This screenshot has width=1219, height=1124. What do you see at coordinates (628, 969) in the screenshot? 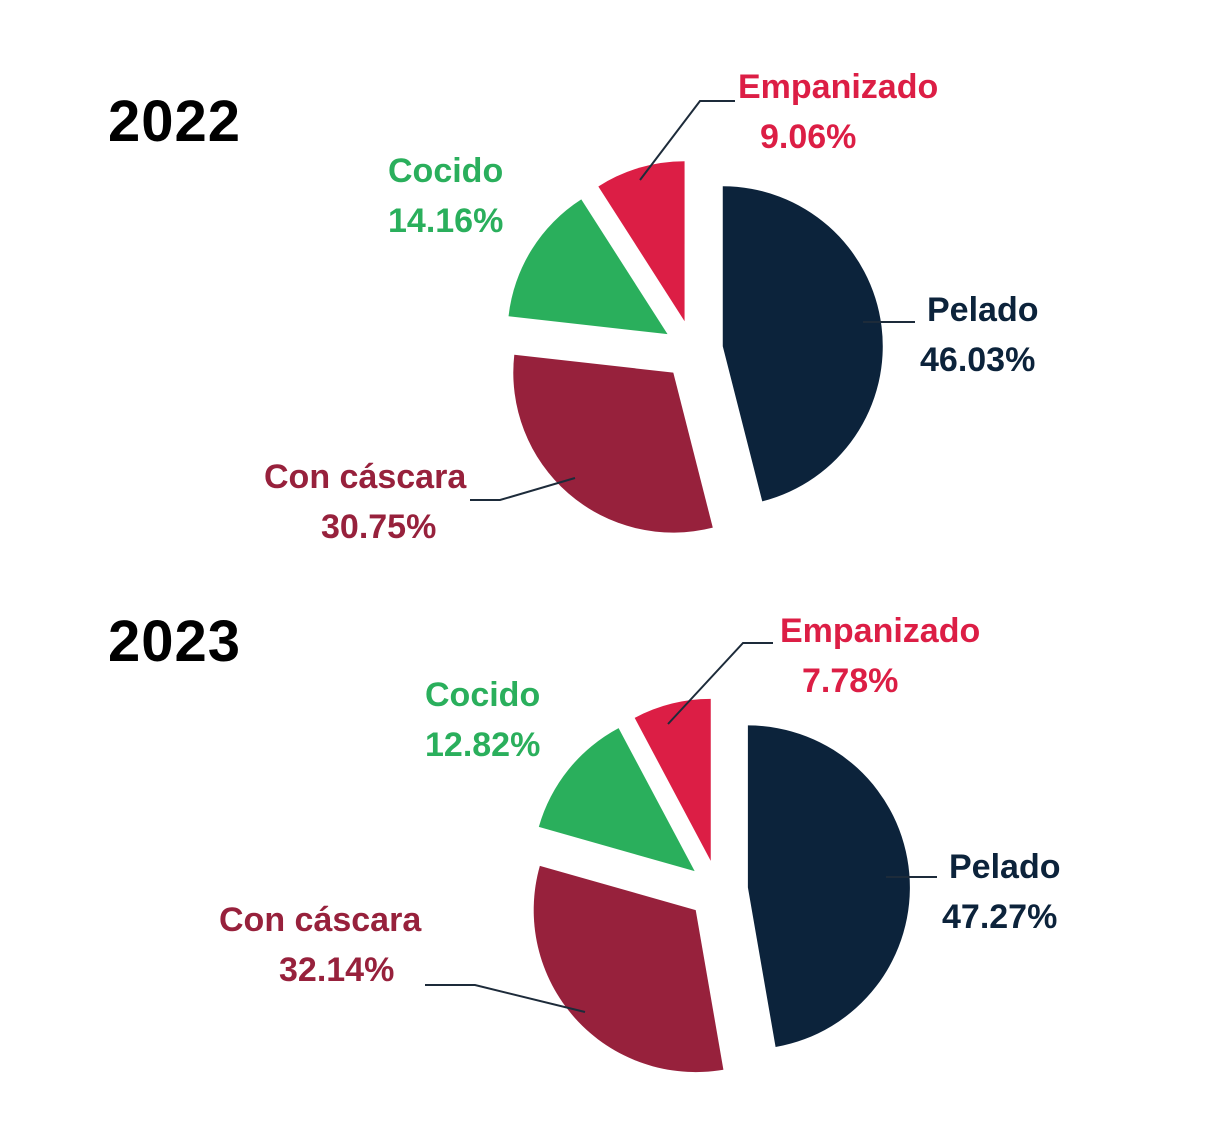
I see `pie-slice-con-cascara-2023` at bounding box center [628, 969].